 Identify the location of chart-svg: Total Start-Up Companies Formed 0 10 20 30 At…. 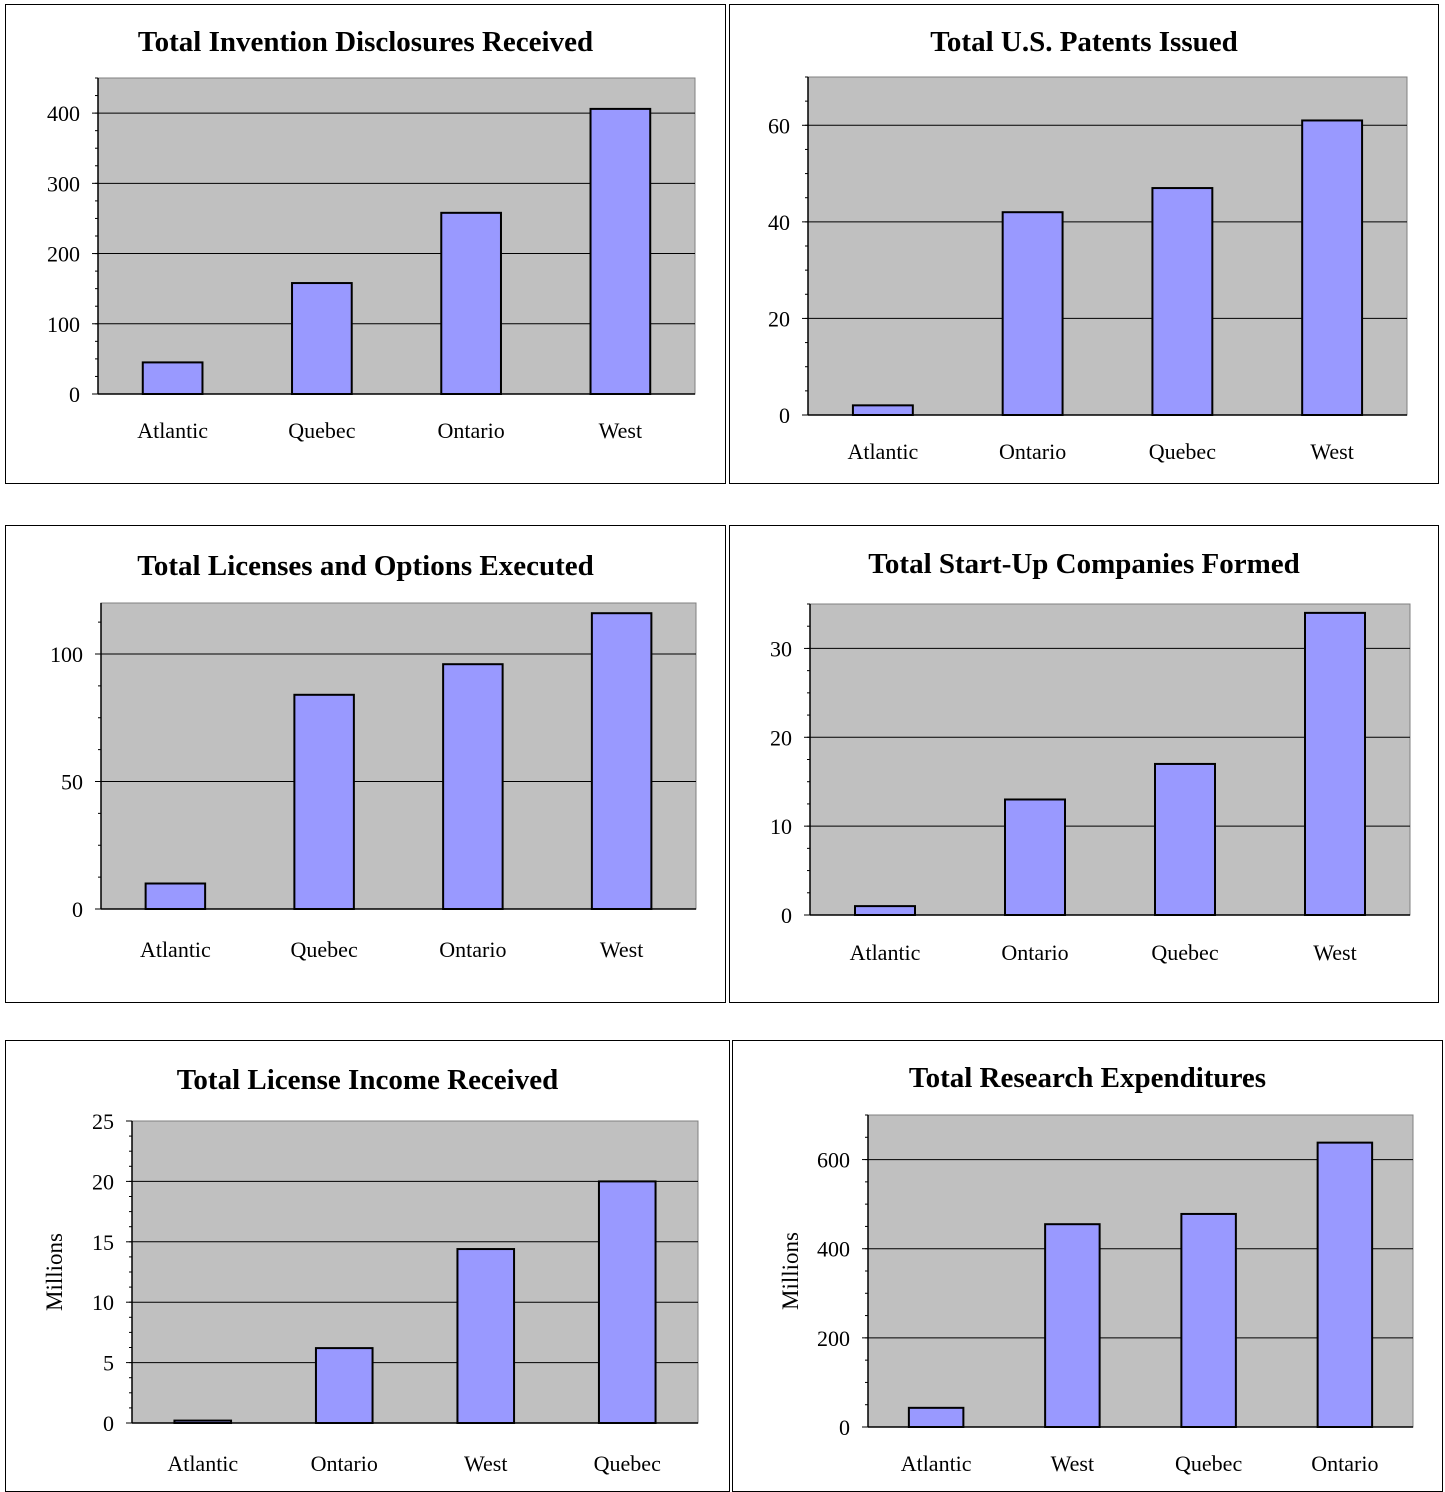
(1090, 756).